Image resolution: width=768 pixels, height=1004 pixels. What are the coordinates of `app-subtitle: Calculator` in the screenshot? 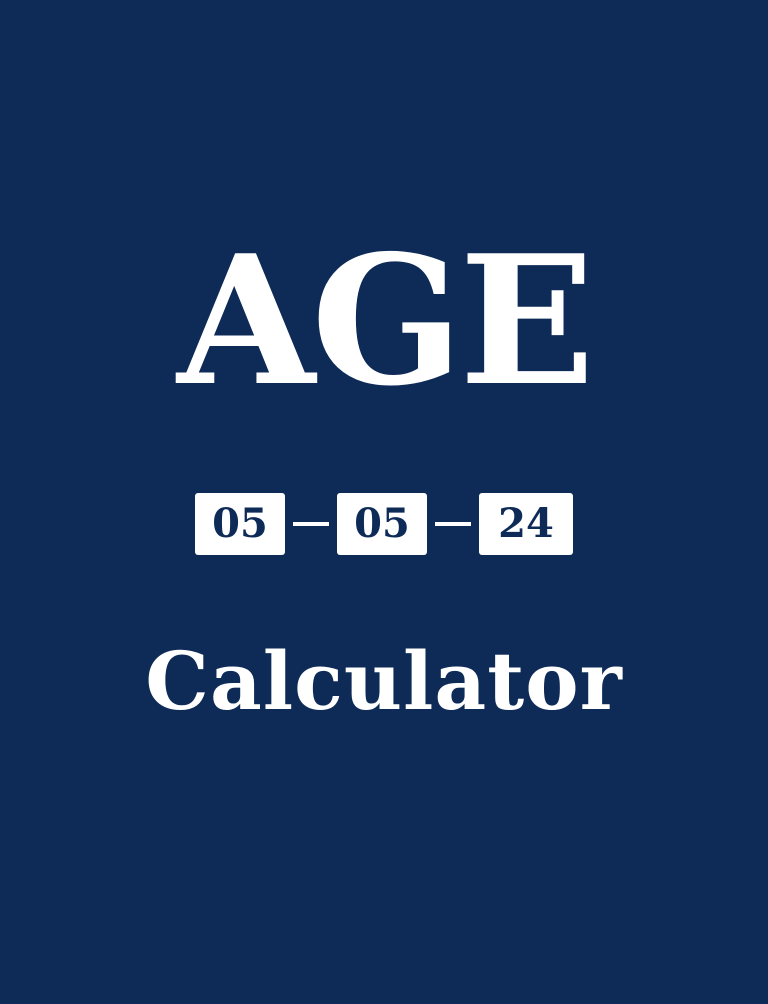 It's located at (384, 681).